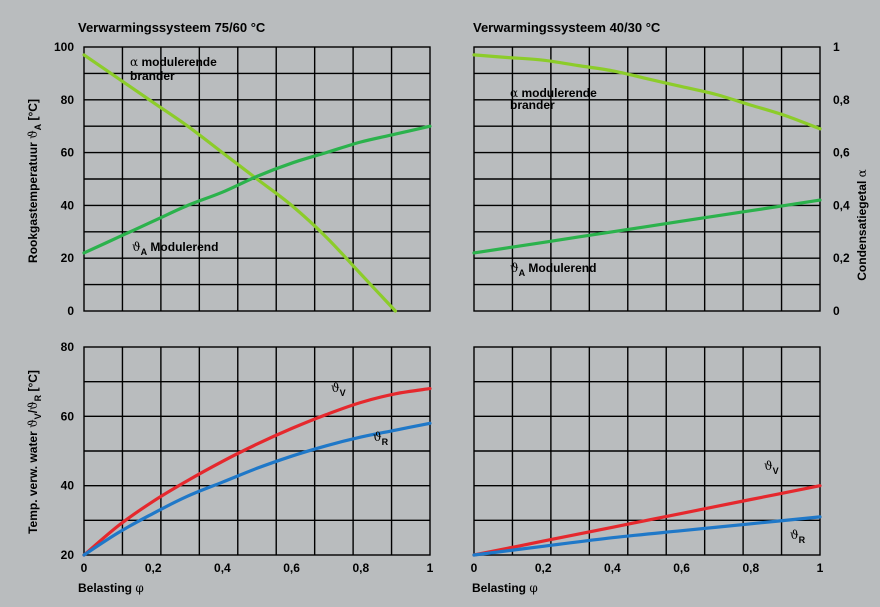  I want to click on y-tick-label-left-bottom: 80, so click(68, 347).